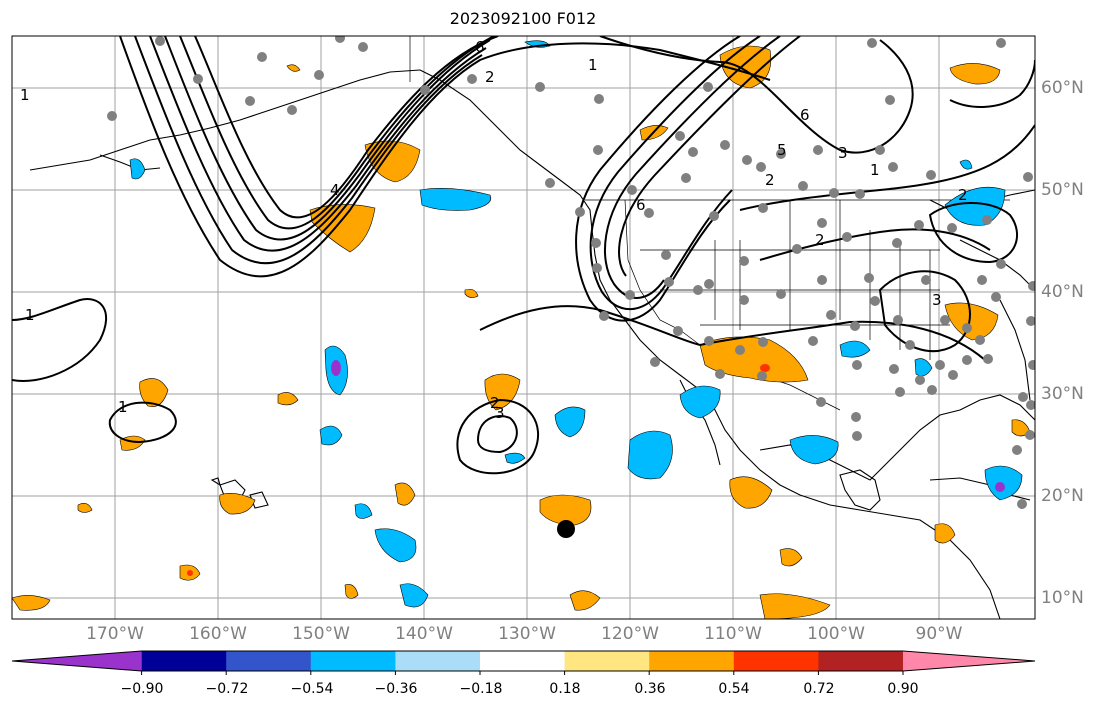 The width and height of the screenshot is (1102, 710). Describe the element at coordinates (77, 661) in the screenshot. I see `colorbar-extend-low` at that location.